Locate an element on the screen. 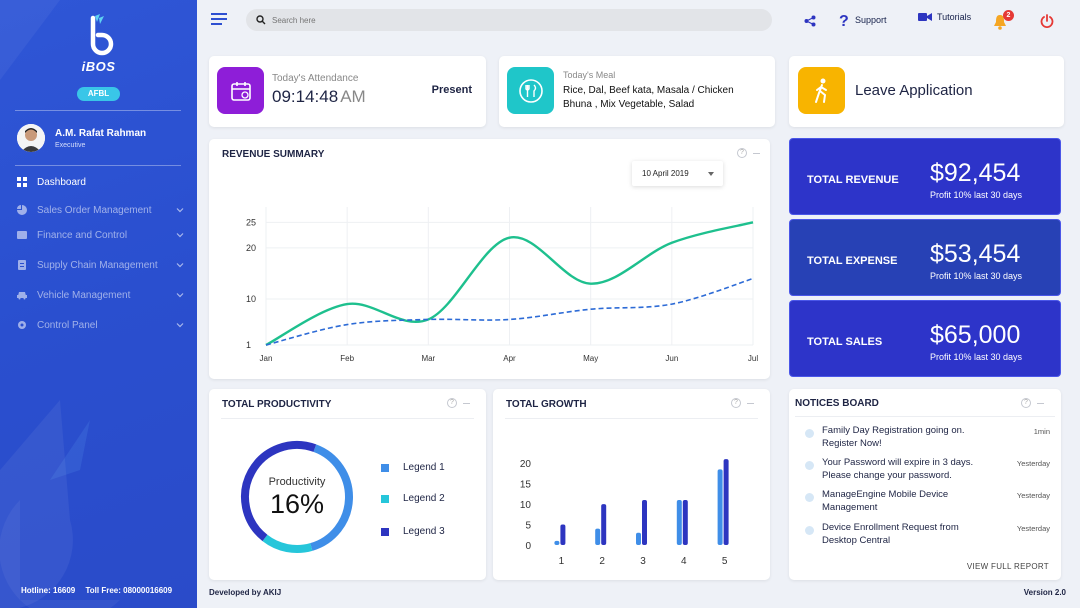 The height and width of the screenshot is (608, 1080). user-avatar-icon is located at coordinates (31, 138).